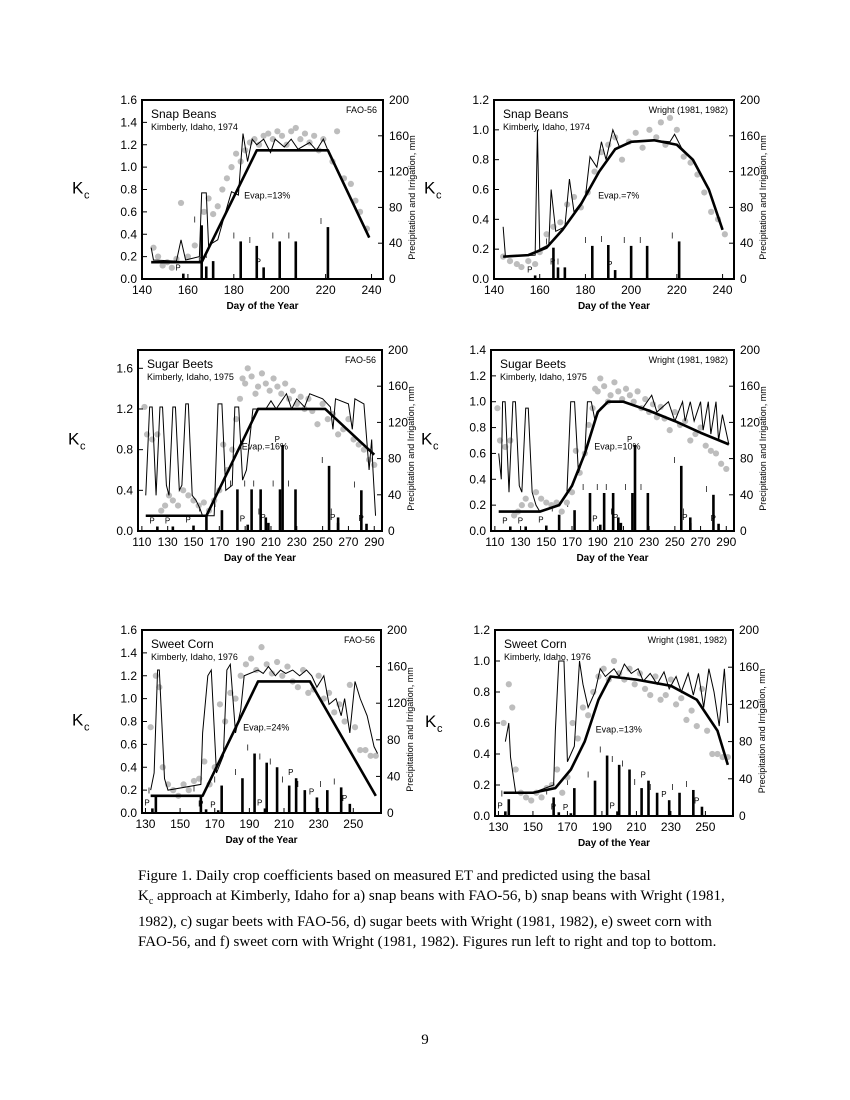 The image size is (850, 1100). Describe the element at coordinates (180, 364) in the screenshot. I see `panel-title: Sugar Beets` at that location.